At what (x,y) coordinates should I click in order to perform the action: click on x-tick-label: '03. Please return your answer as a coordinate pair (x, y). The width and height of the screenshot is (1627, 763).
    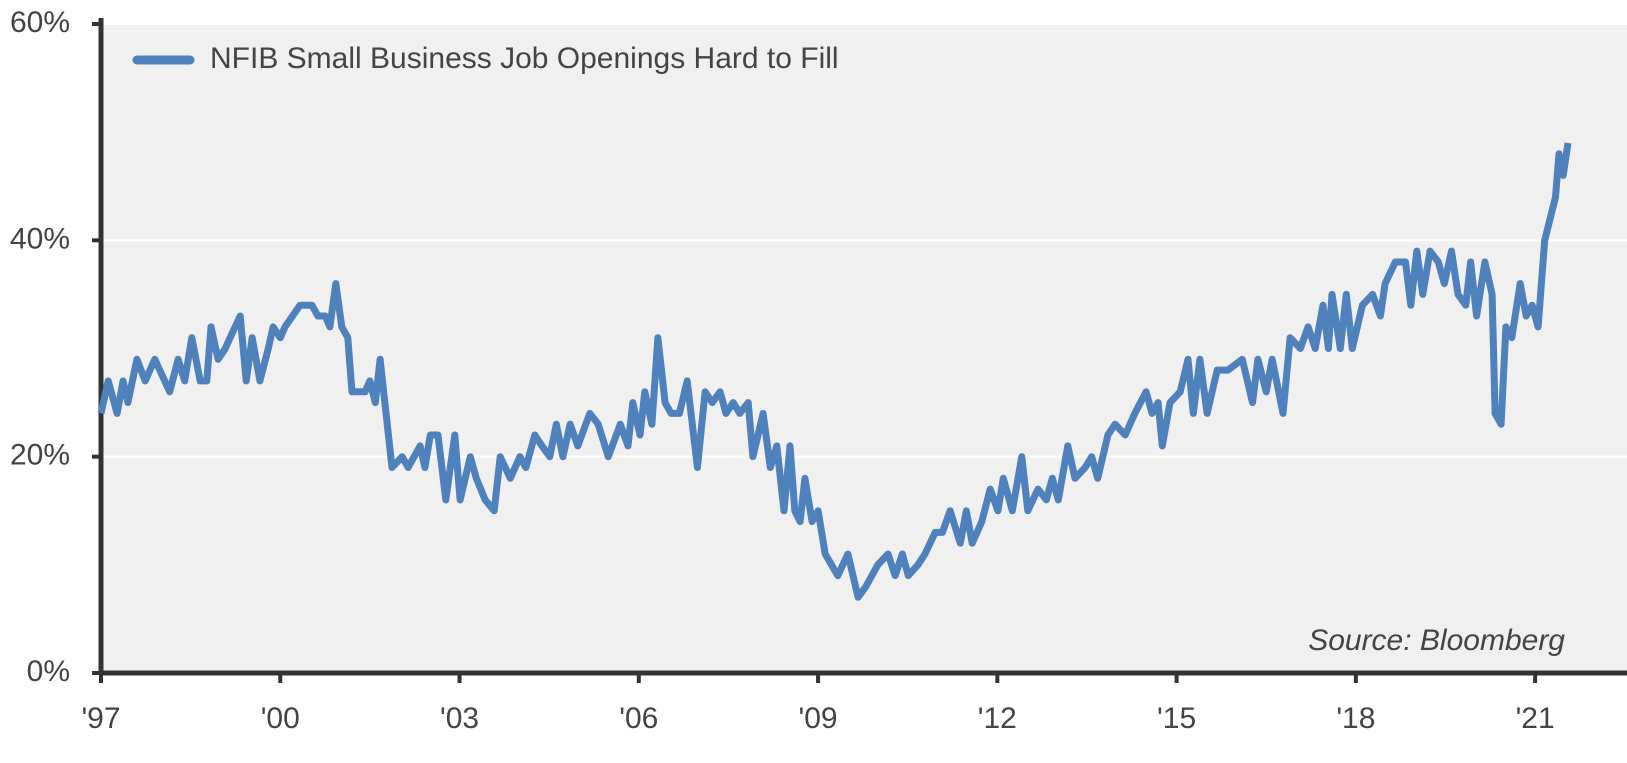
    Looking at the image, I should click on (459, 718).